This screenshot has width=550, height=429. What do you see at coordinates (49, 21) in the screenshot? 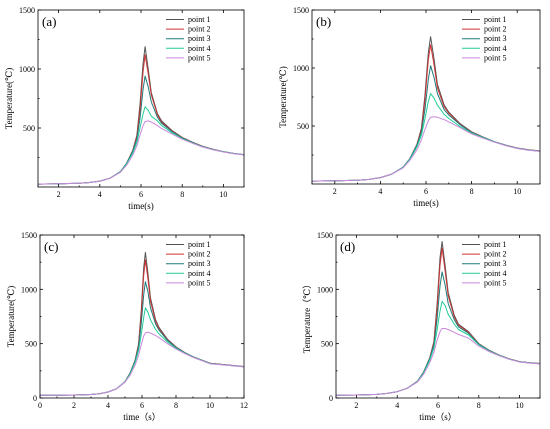
I see `panel-label: (a)` at bounding box center [49, 21].